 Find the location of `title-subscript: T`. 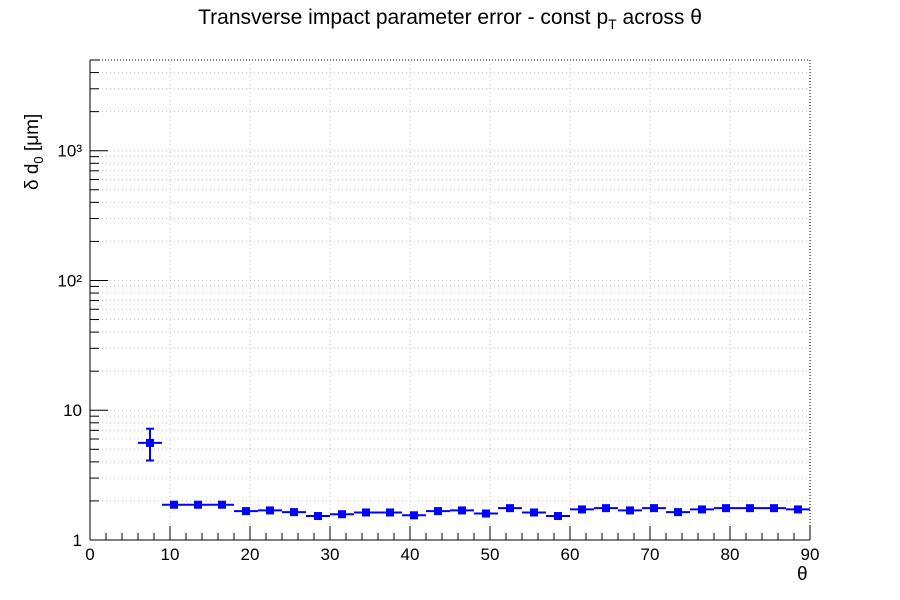

title-subscript: T is located at coordinates (612, 24).